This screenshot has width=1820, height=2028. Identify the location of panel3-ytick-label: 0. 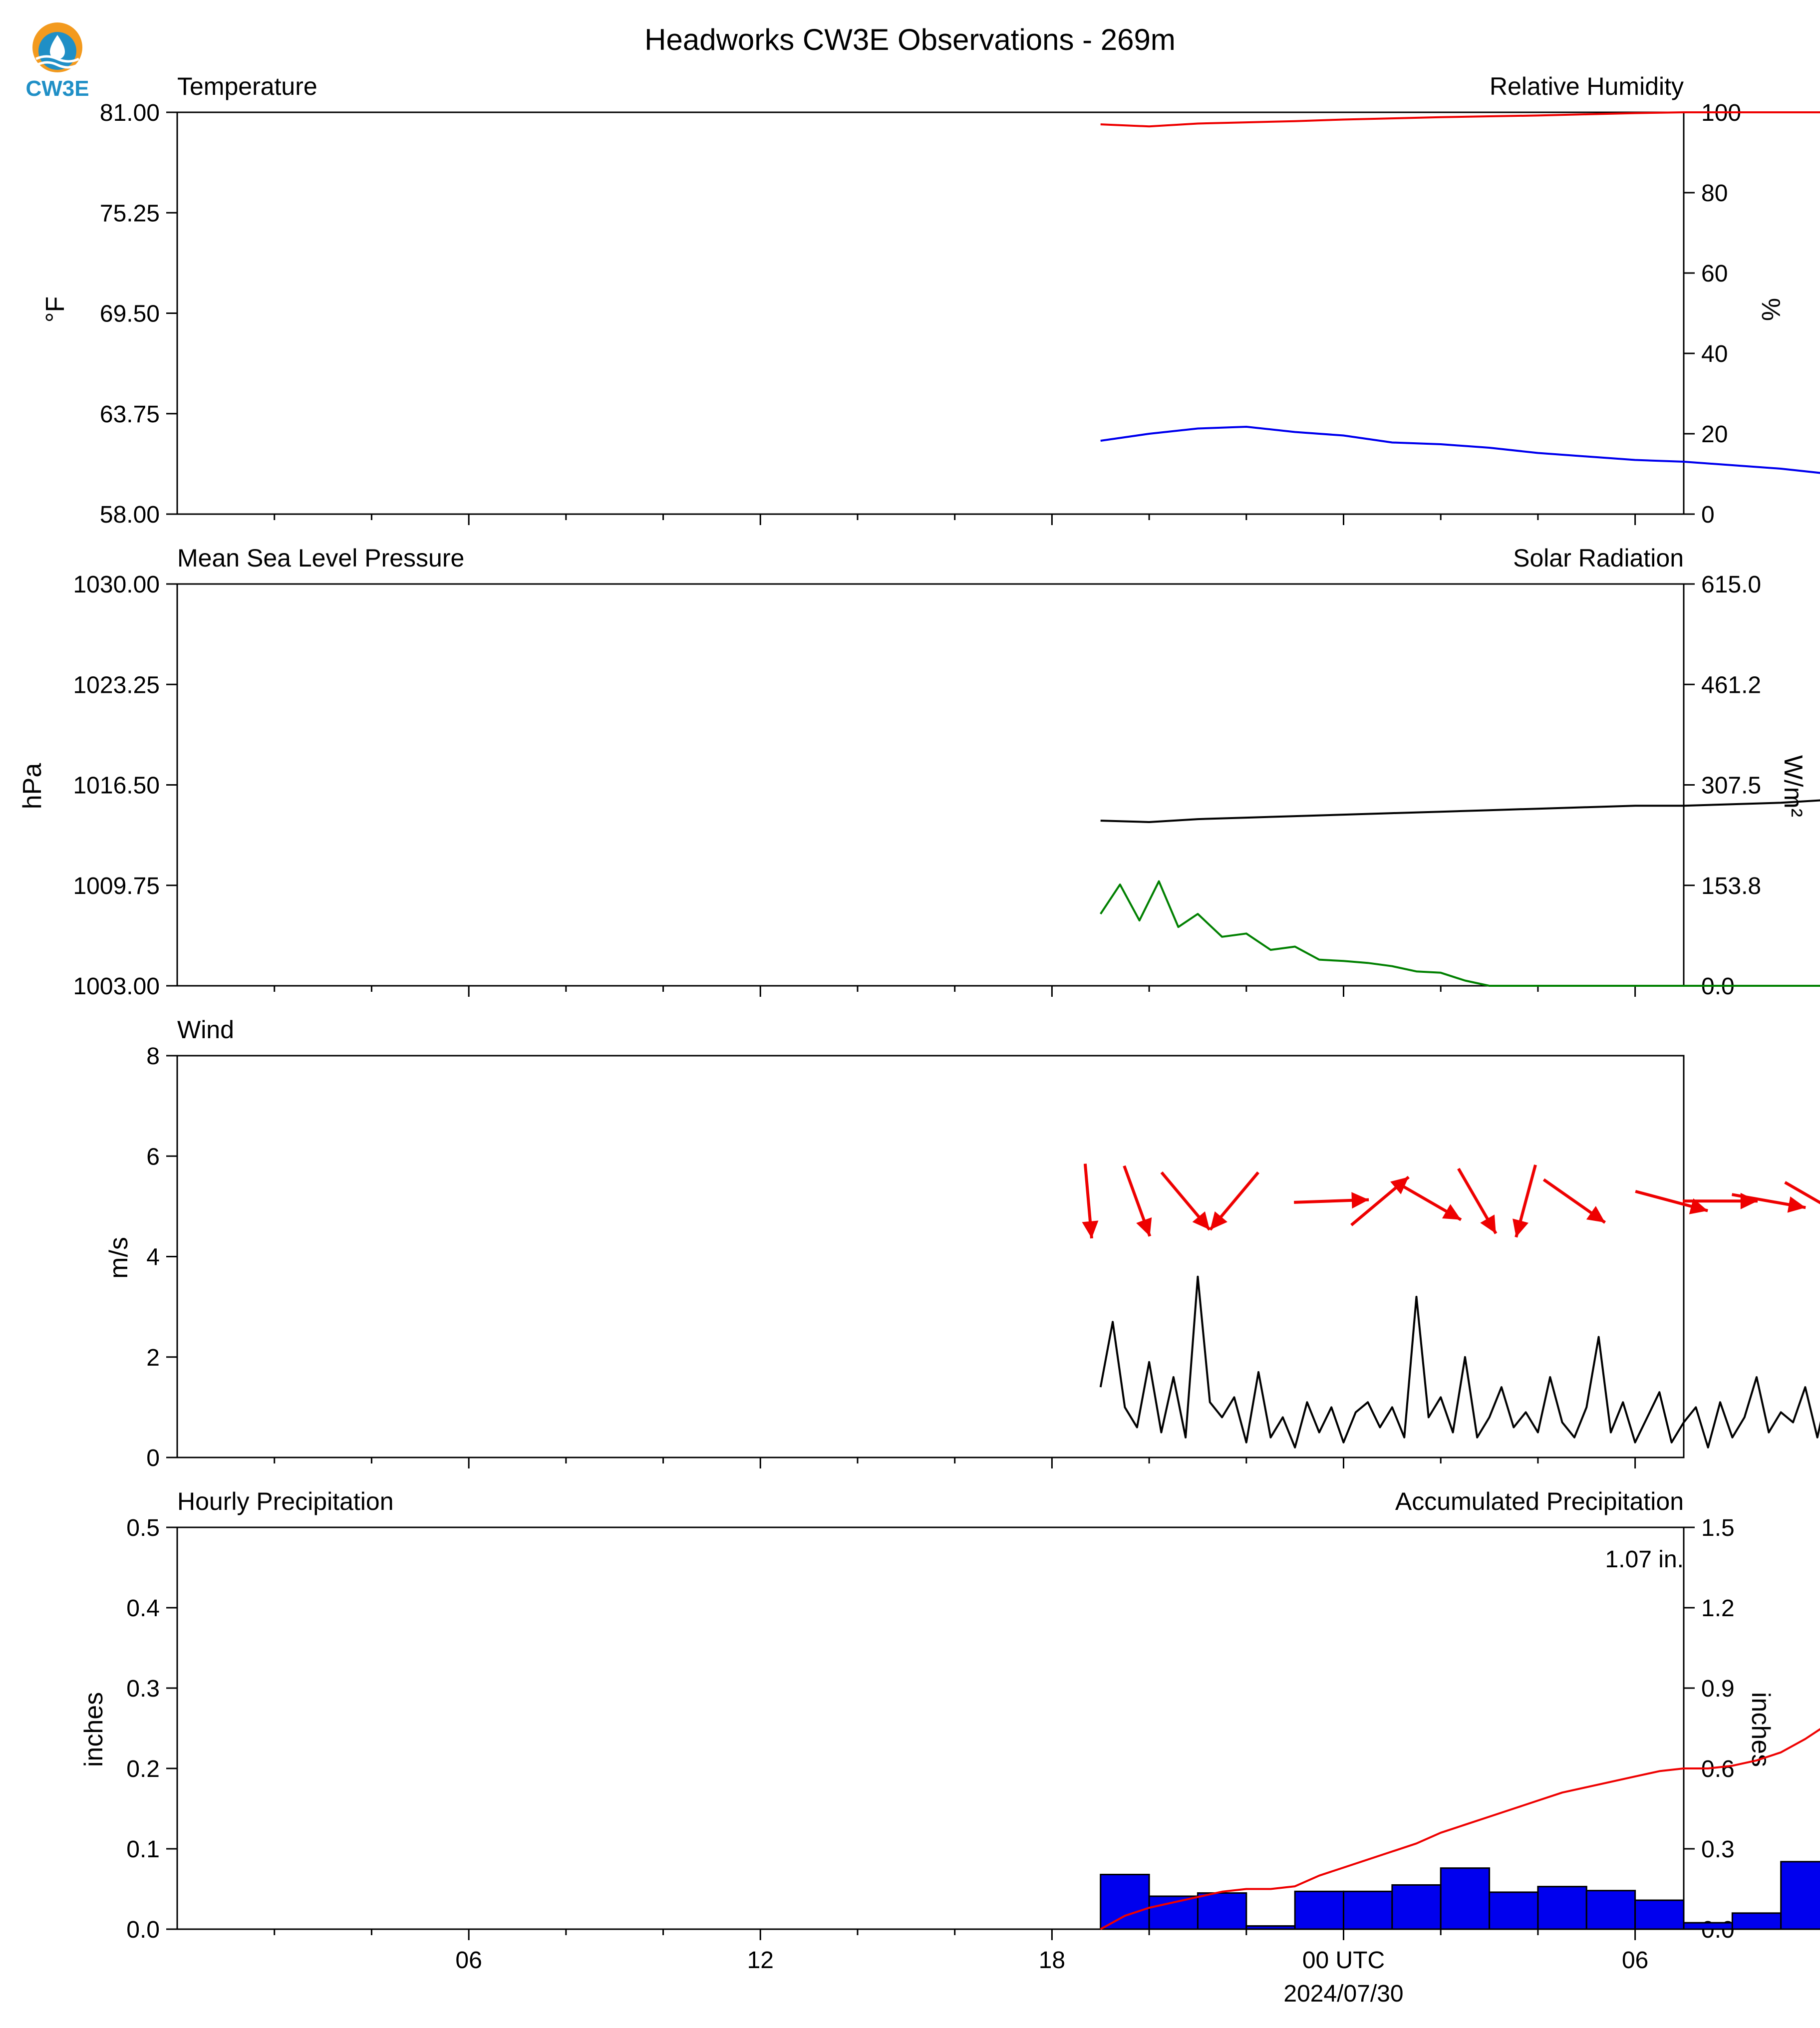
(153, 1458).